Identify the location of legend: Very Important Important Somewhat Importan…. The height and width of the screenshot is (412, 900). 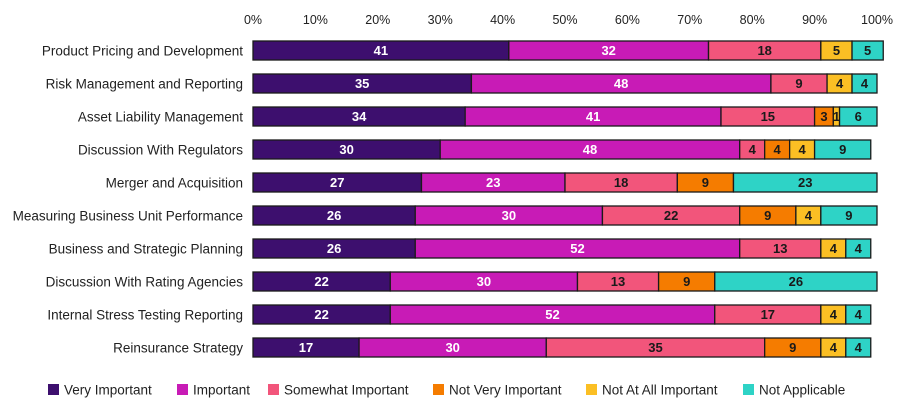
(446, 390).